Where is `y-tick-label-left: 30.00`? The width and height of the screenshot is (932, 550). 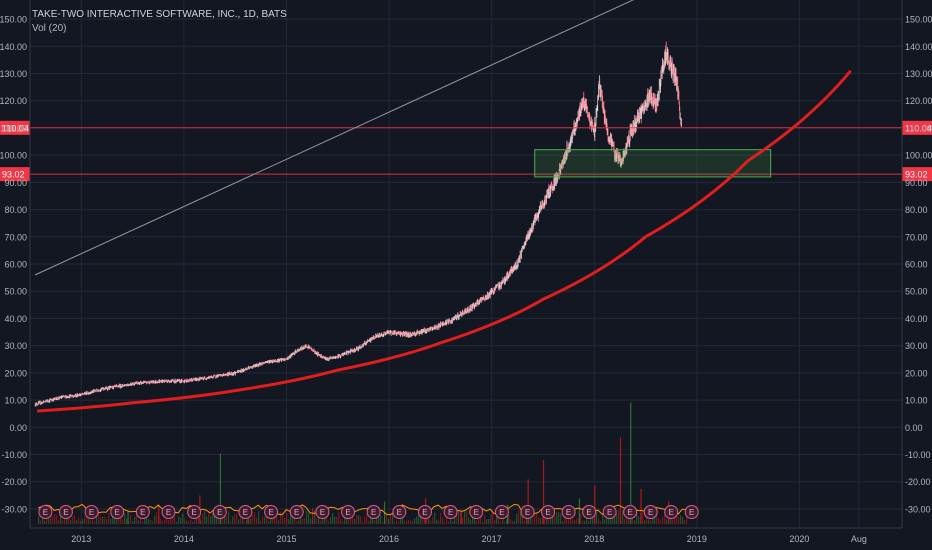 y-tick-label-left: 30.00 is located at coordinates (15, 346).